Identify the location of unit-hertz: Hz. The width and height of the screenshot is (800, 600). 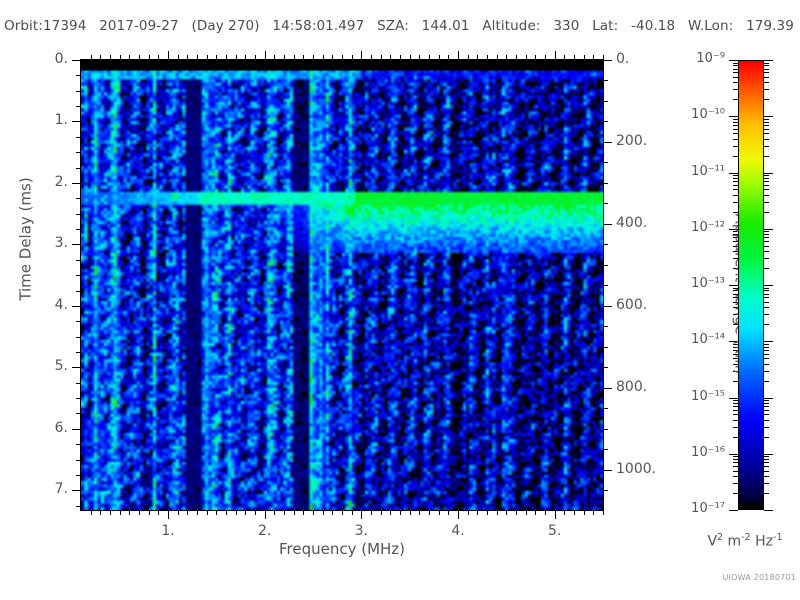
(764, 541).